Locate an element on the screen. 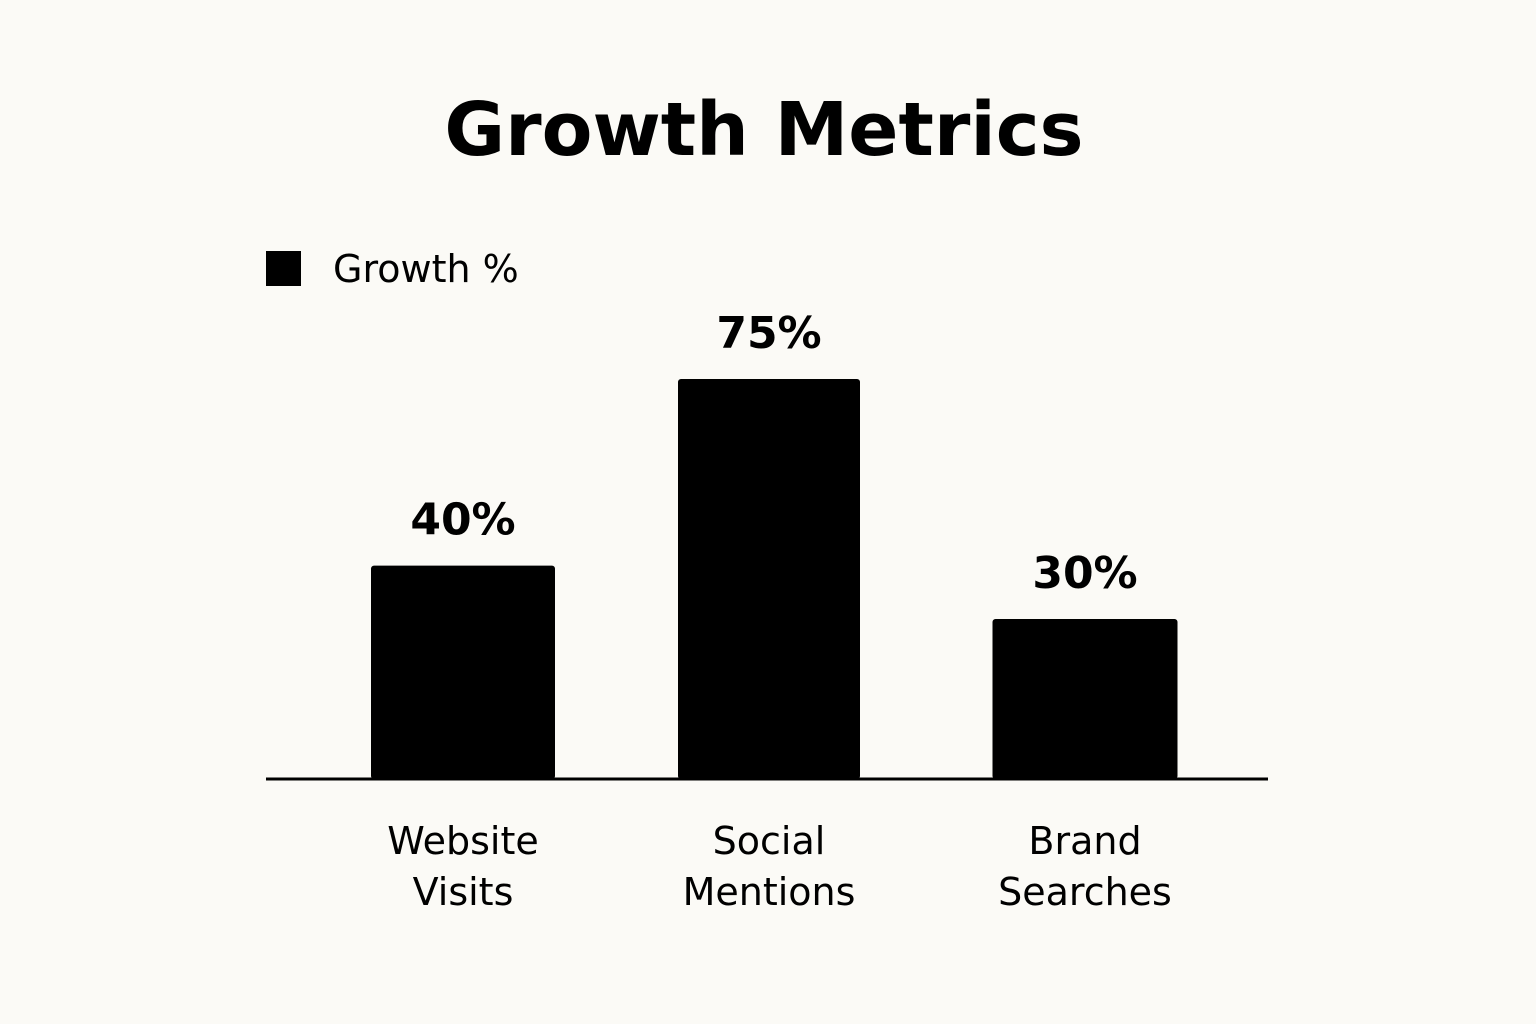 This screenshot has height=1024, width=1536. value-label-0: 40% is located at coordinates (462, 520).